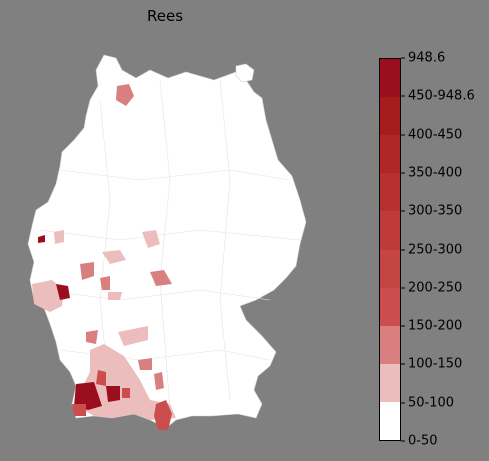 The width and height of the screenshot is (489, 461). I want to click on colorbar-tick-label: 400-450, so click(435, 135).